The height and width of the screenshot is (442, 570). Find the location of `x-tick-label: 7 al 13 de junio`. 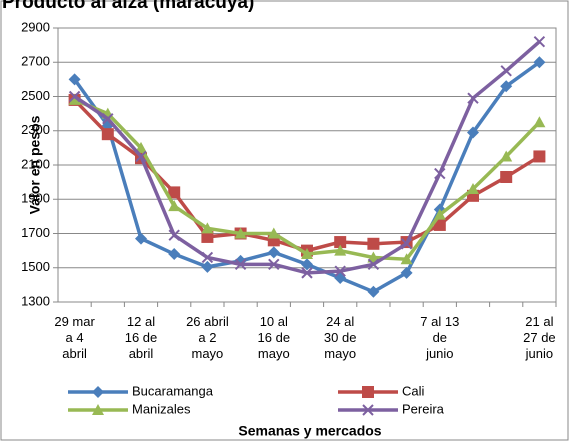

x-tick-label: 7 al 13 de junio is located at coordinates (439, 337).